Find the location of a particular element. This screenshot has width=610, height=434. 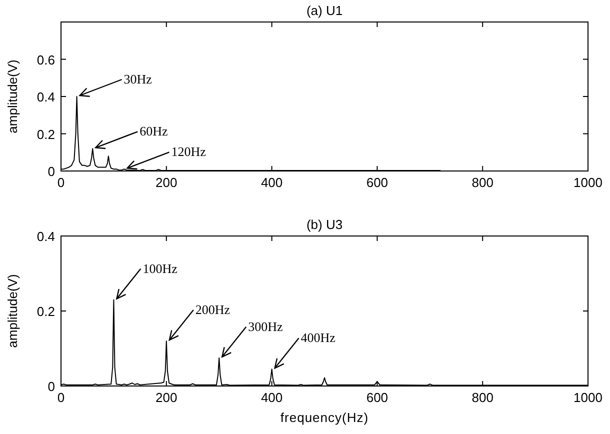

chart-title: (a) U1 is located at coordinates (324, 10).